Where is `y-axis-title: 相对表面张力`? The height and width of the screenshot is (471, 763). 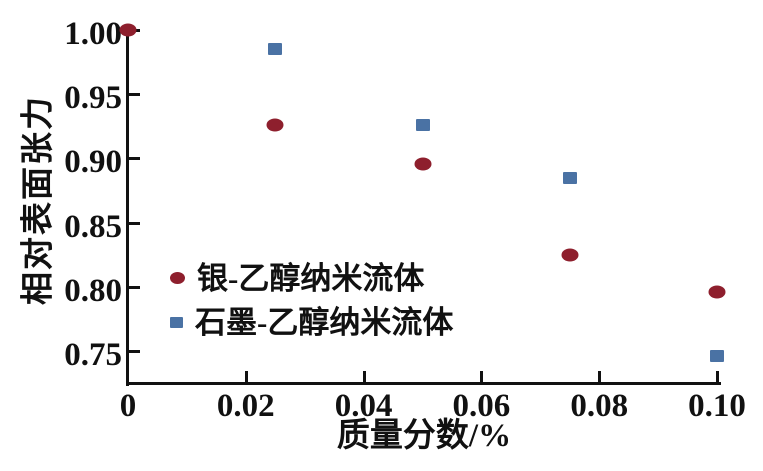
y-axis-title: 相对表面张力 is located at coordinates (38, 200).